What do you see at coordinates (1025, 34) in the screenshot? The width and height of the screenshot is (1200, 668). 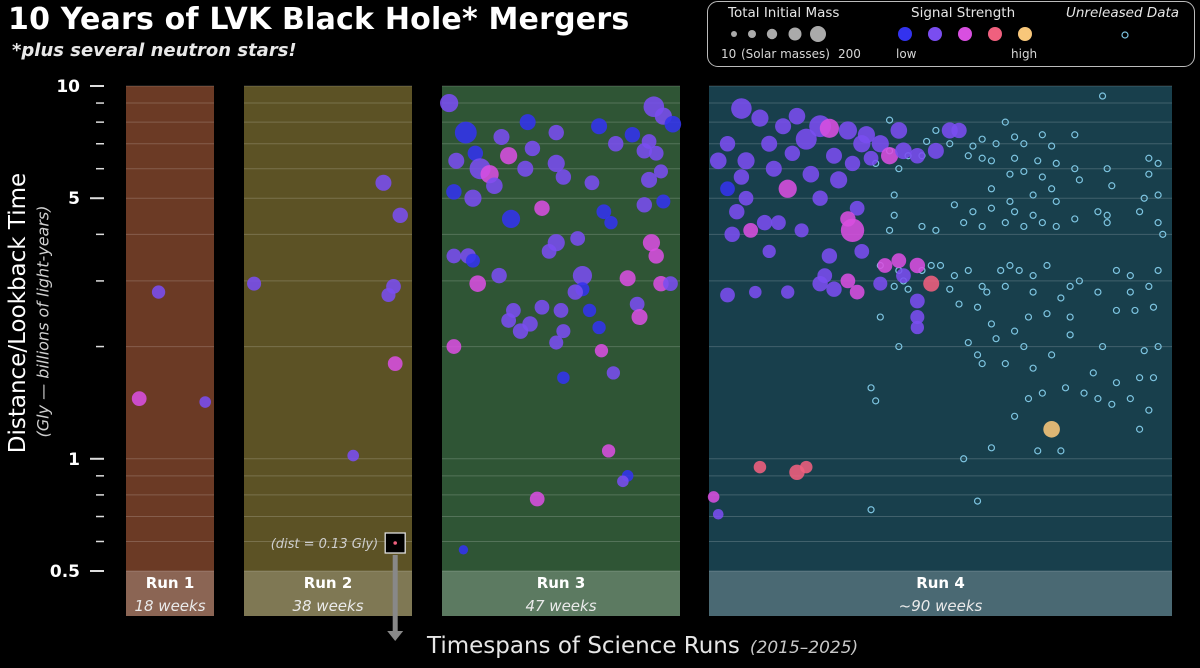 I see `legend-signal-dot` at bounding box center [1025, 34].